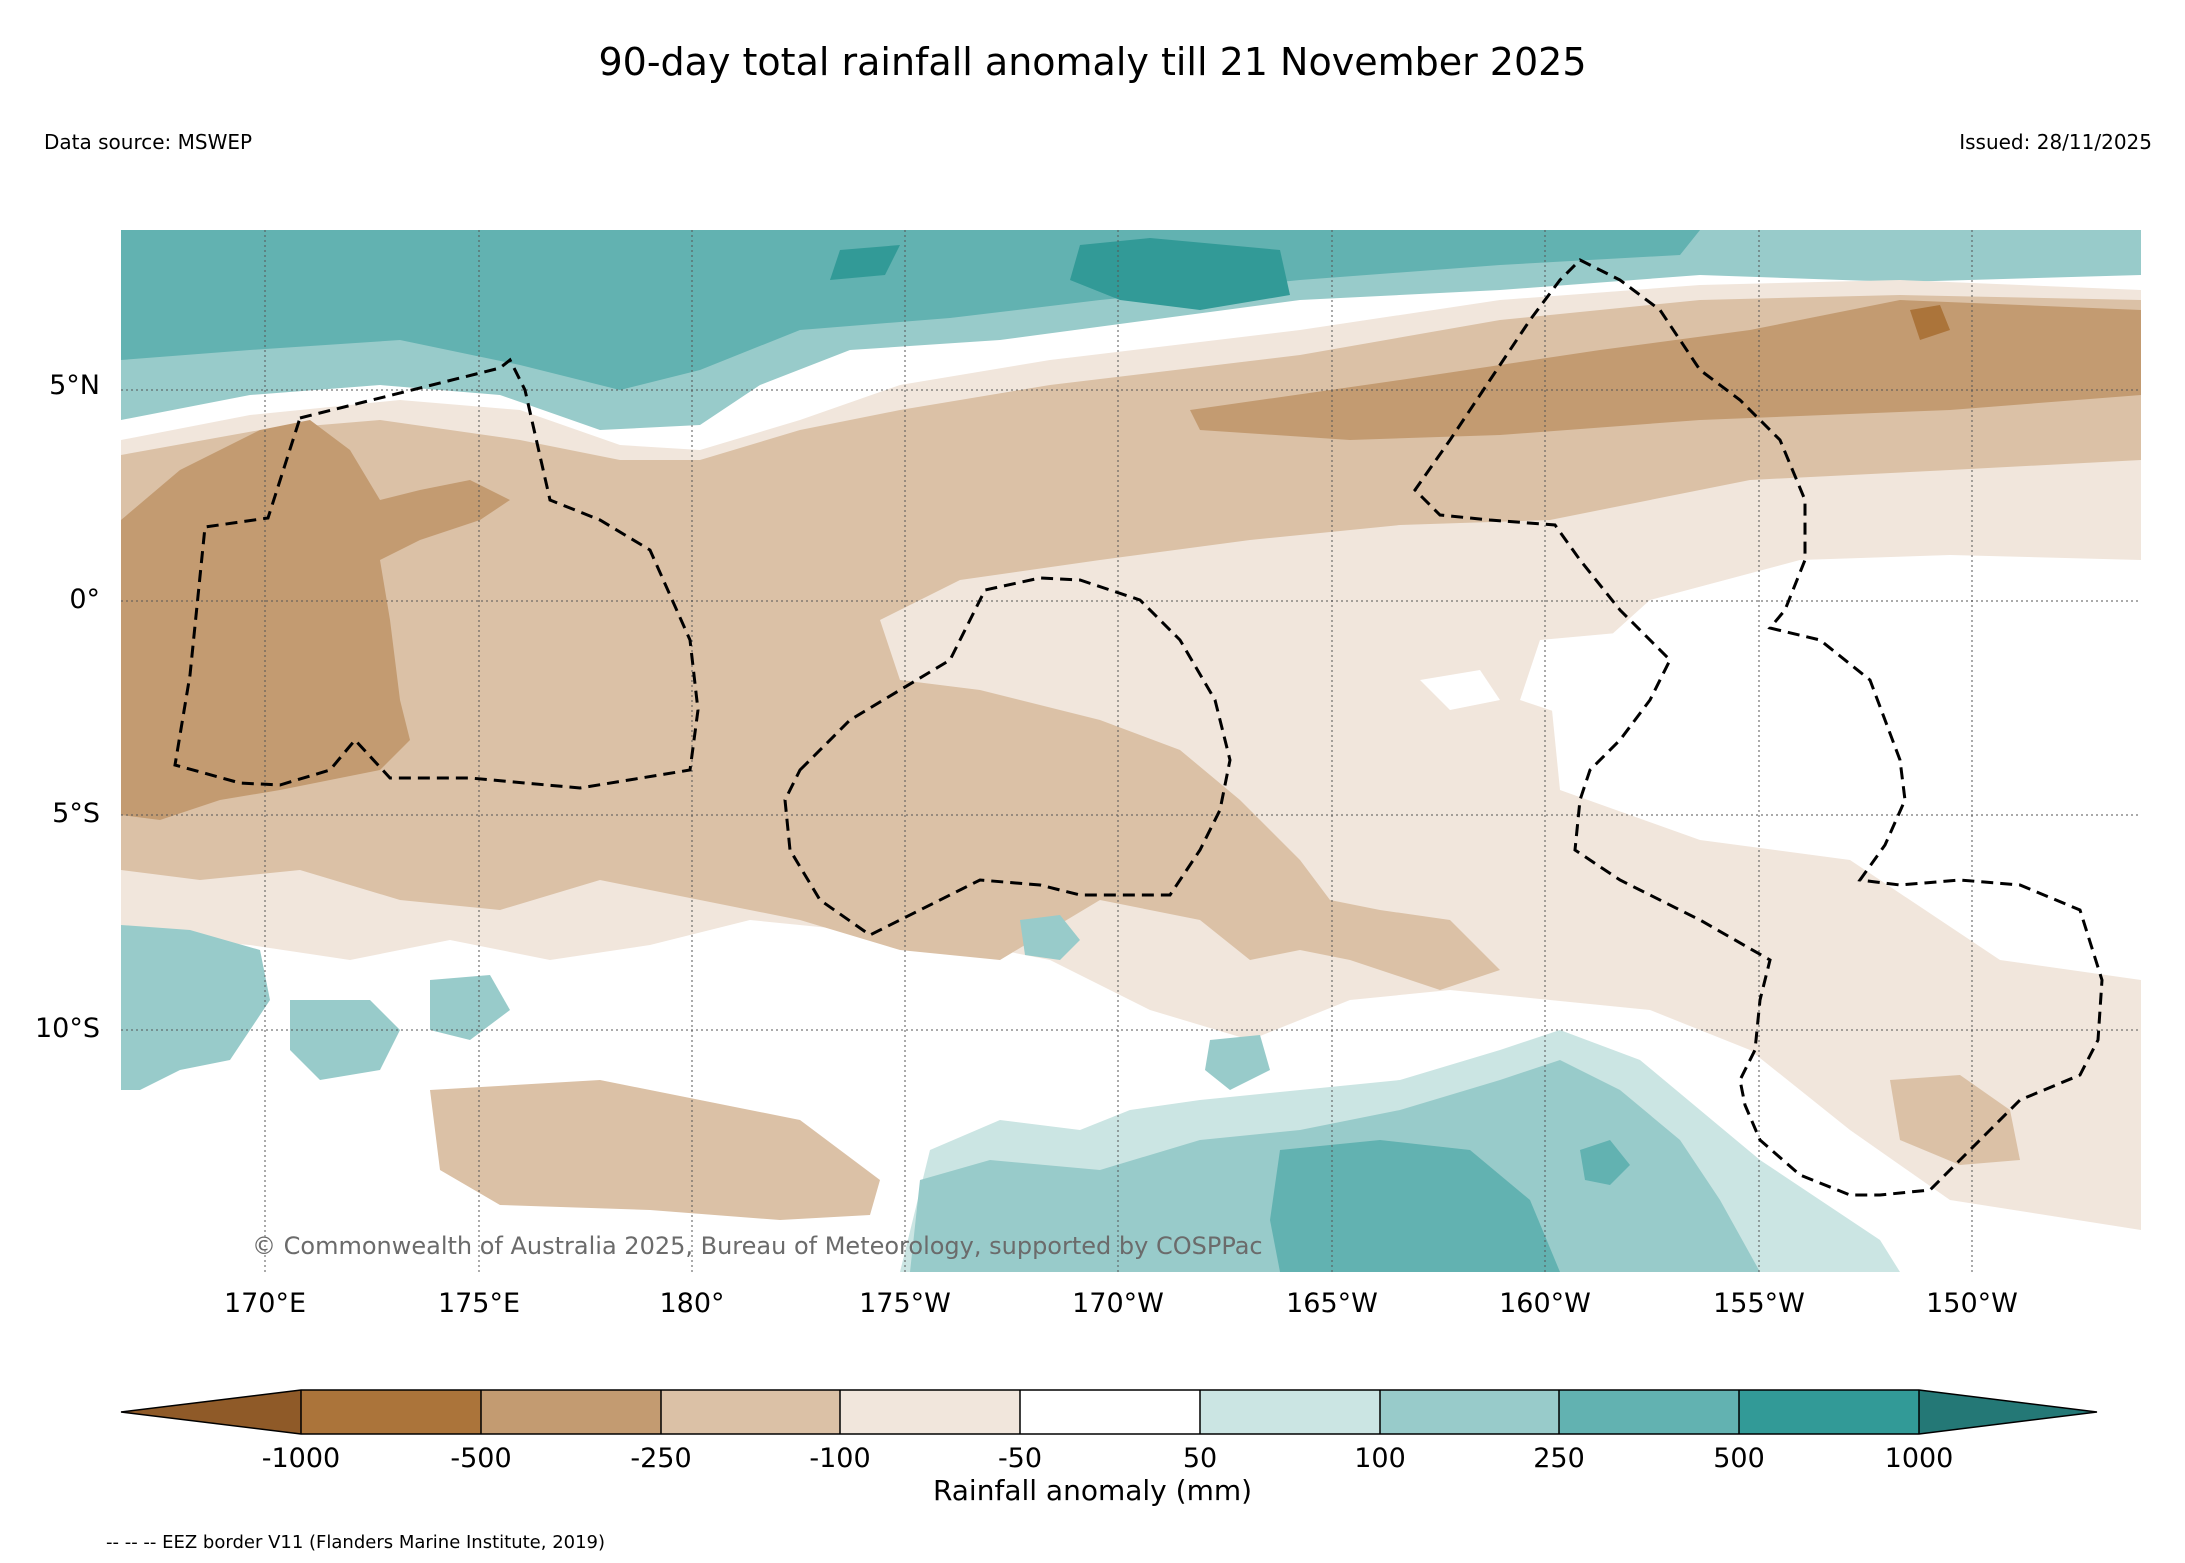 The width and height of the screenshot is (2185, 1563). Describe the element at coordinates (1200, 1458) in the screenshot. I see `colorbar-tick-label: 50` at that location.